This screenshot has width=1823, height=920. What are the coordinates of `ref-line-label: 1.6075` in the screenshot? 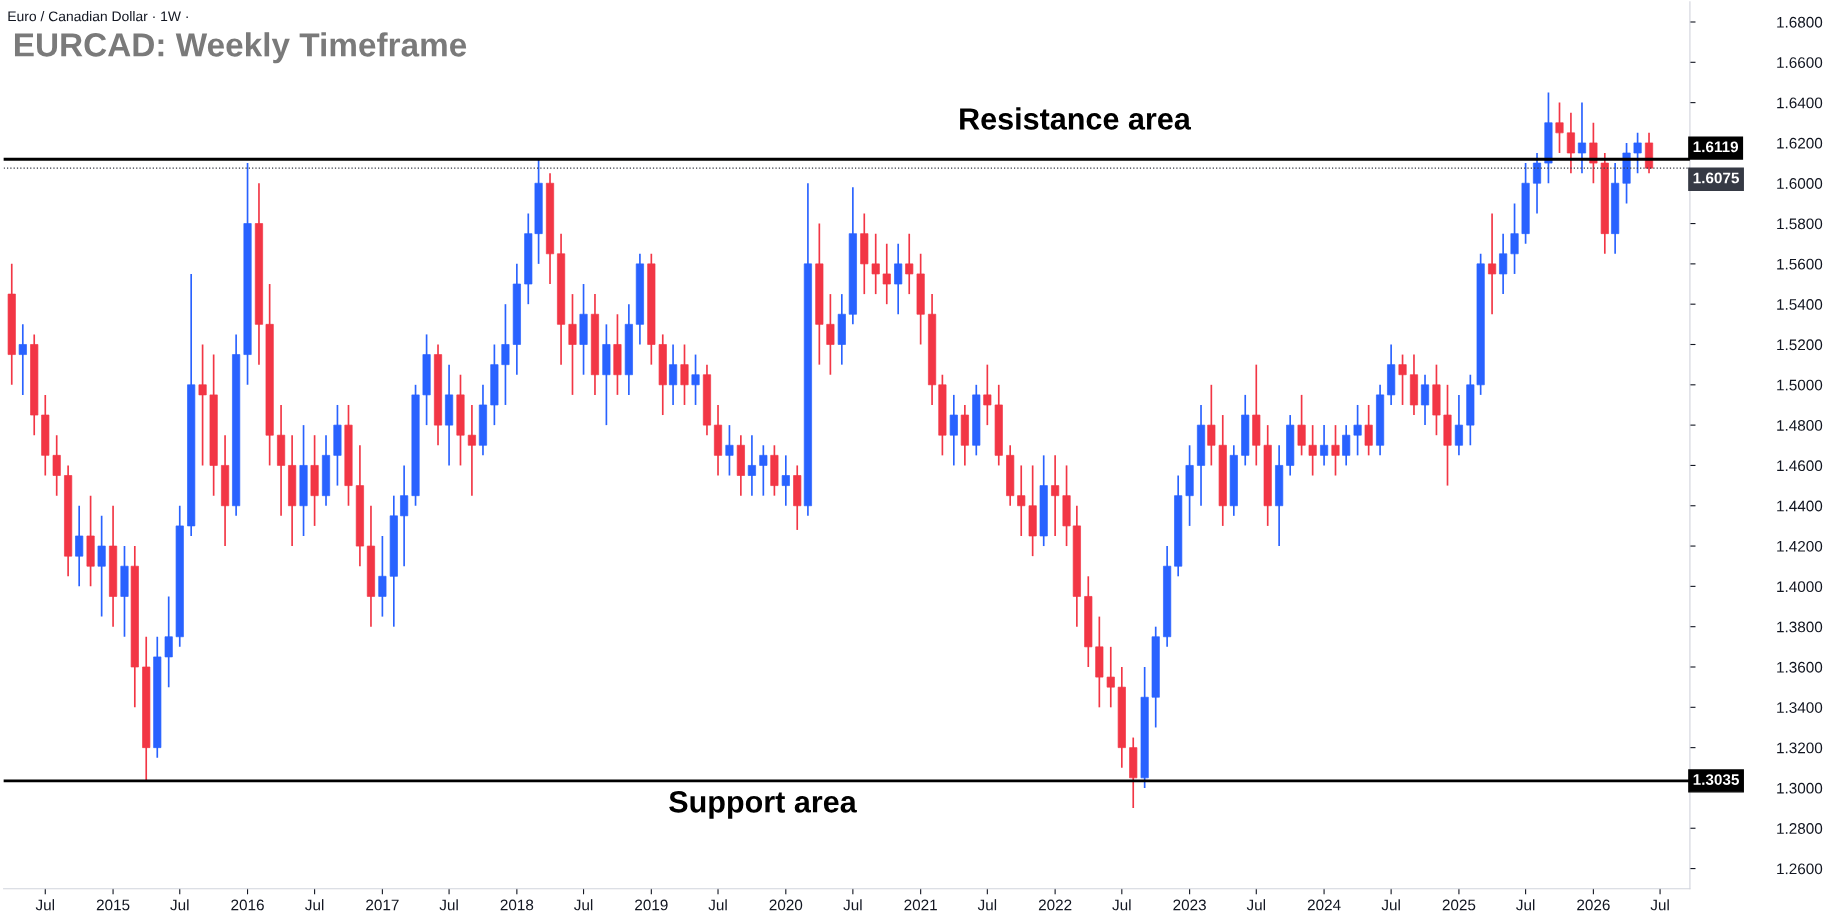 It's located at (1716, 178).